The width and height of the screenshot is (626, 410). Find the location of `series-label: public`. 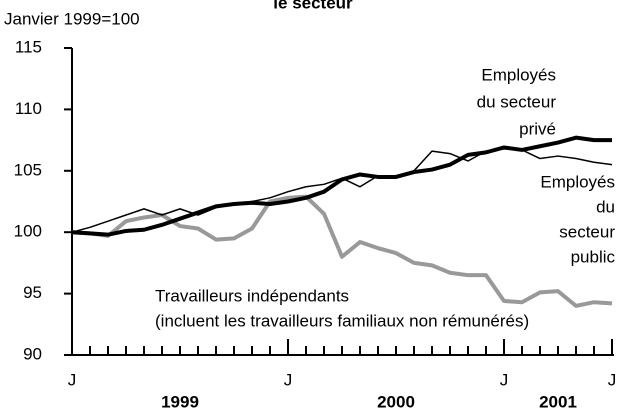

series-label: public is located at coordinates (593, 256).